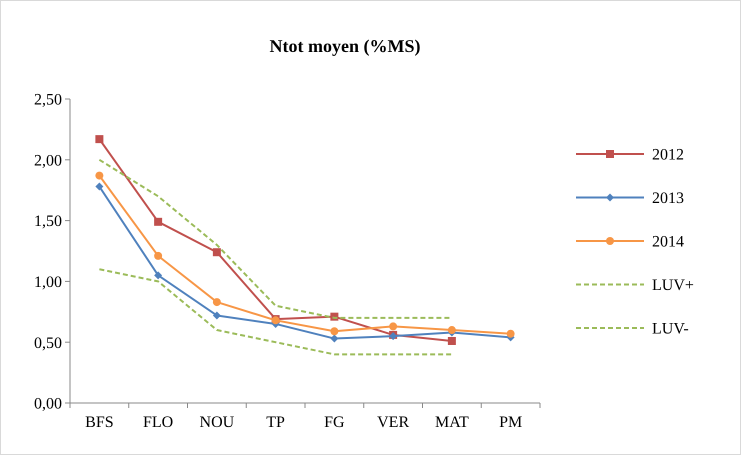 The width and height of the screenshot is (746, 457). I want to click on x-tick-label: BFS, so click(99, 422).